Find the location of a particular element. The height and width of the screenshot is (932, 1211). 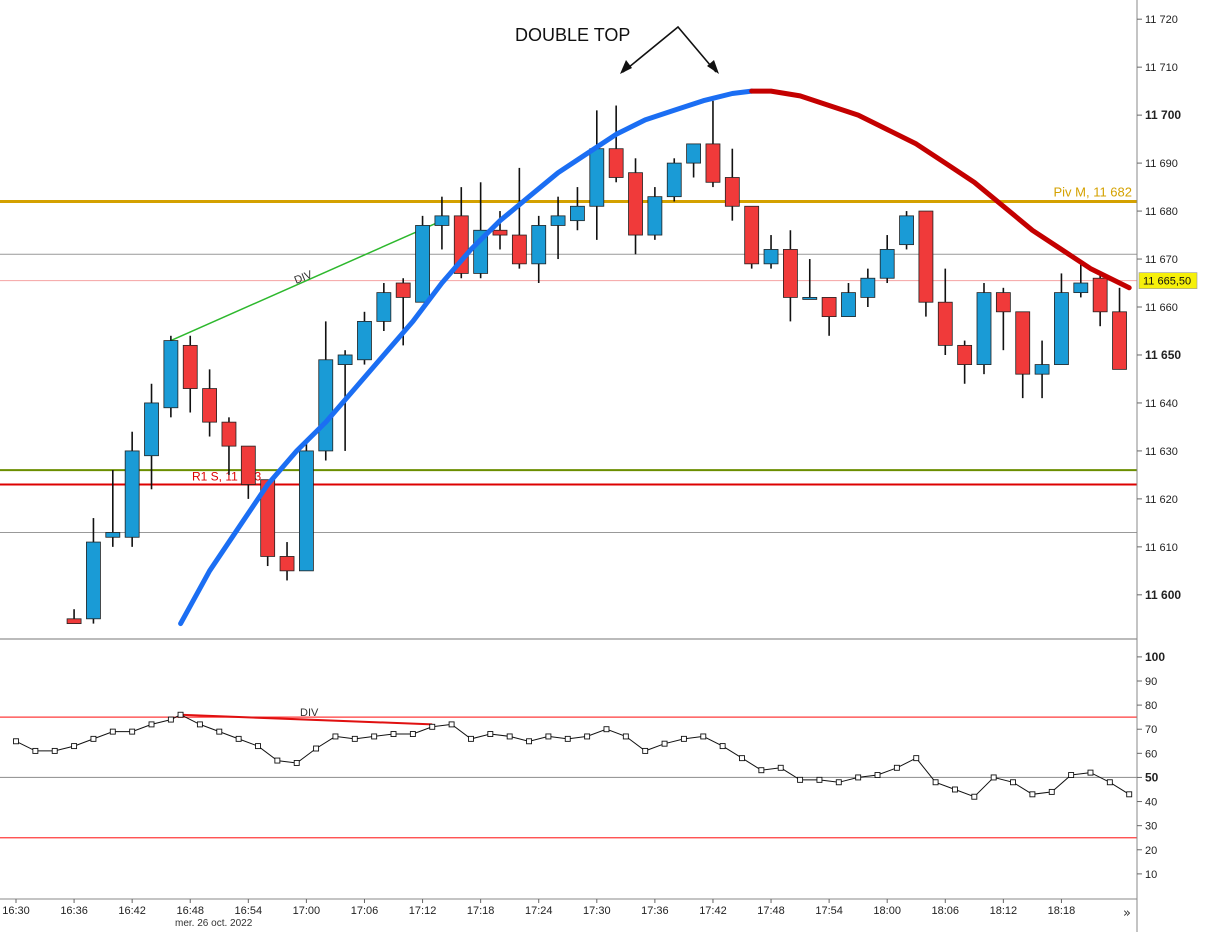

price-tick-label: 11 680 is located at coordinates (1161, 212).